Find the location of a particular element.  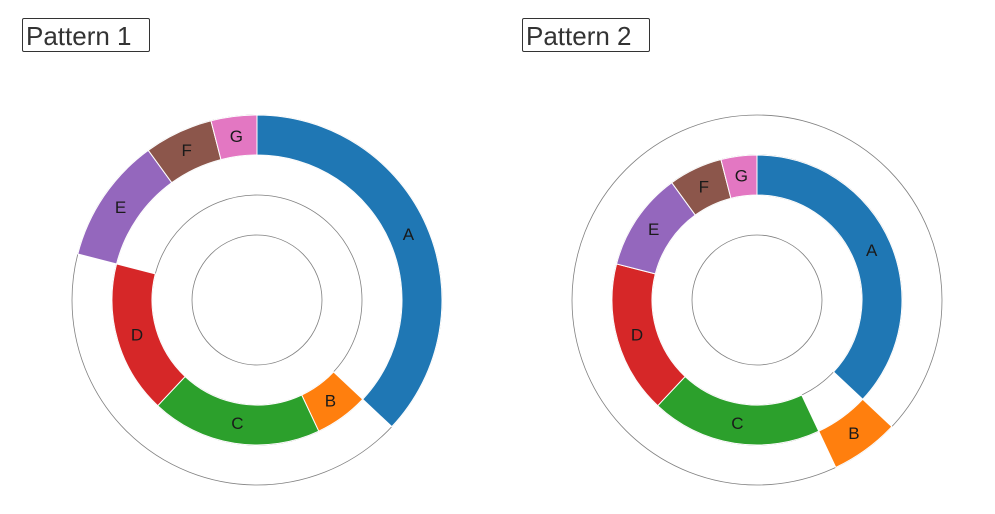

slice-label-c-pattern-1: C is located at coordinates (237, 423).